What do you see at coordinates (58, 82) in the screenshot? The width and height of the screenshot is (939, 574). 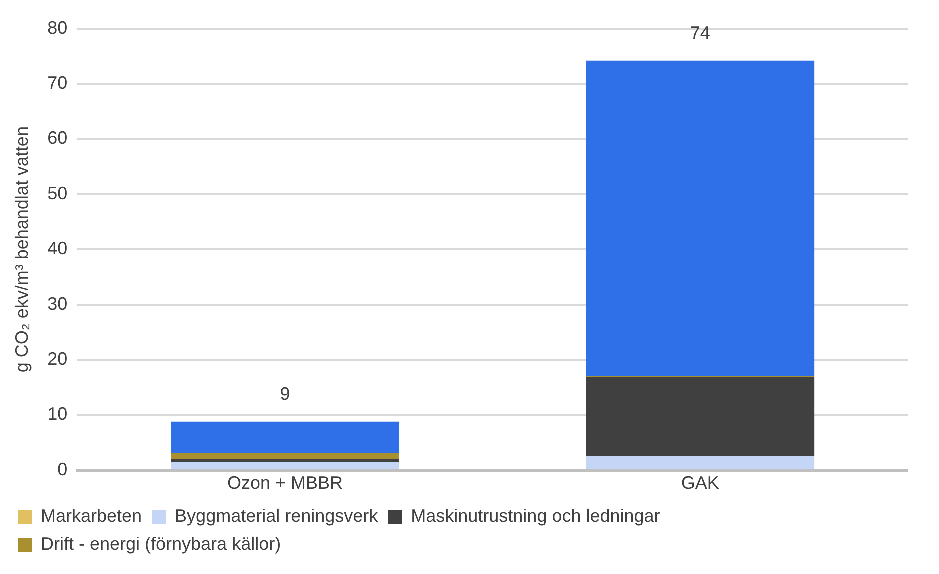 I see `y-tick-label: 70` at bounding box center [58, 82].